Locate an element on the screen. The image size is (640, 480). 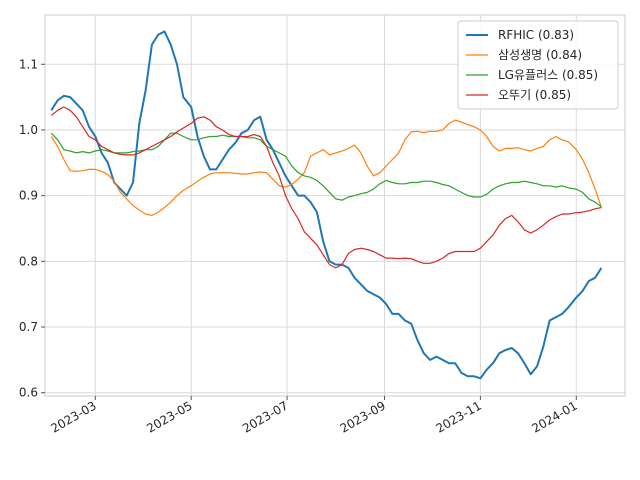
legend-label: 삼성생명 (0.84) is located at coordinates (540, 55).